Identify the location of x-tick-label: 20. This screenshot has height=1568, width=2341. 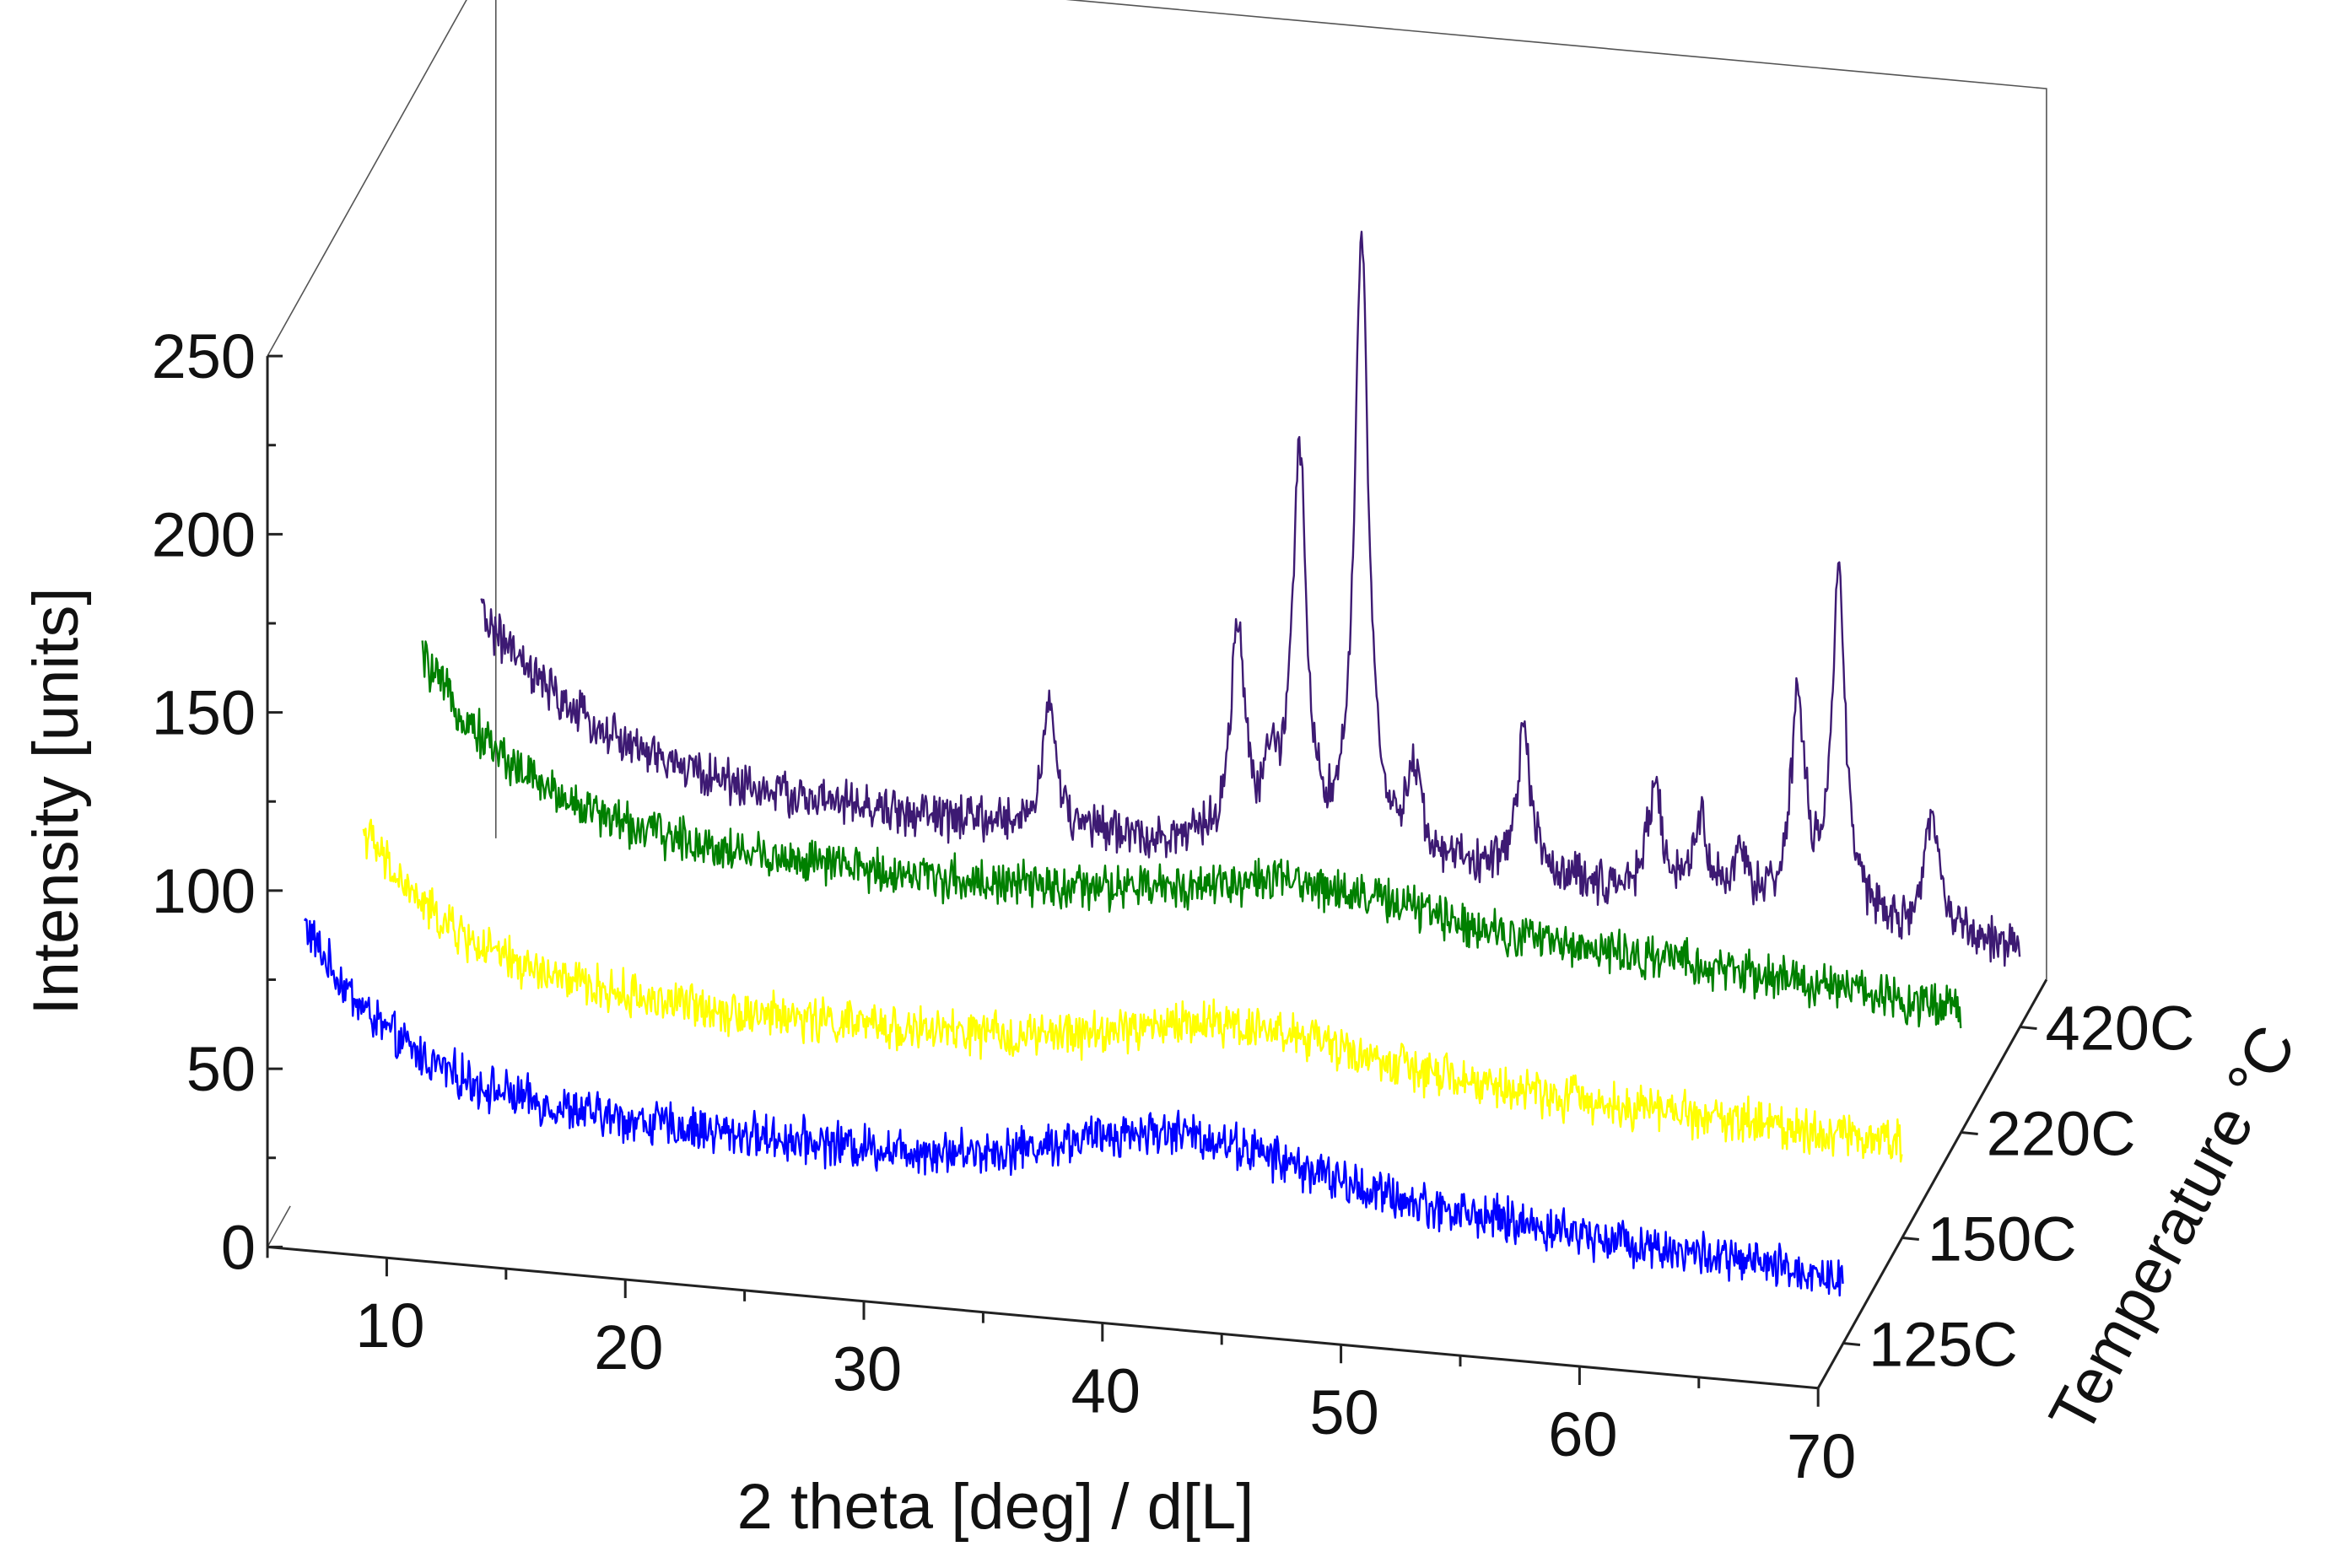
(628, 1347).